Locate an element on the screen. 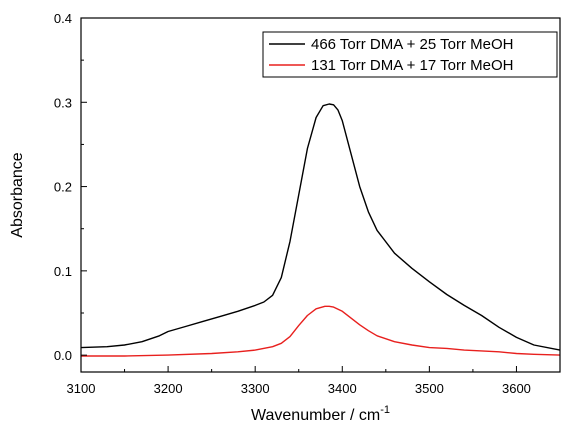  y-axis-ticks: 0.0 0.1 0.2 0.3 0.4 is located at coordinates (70, 187).